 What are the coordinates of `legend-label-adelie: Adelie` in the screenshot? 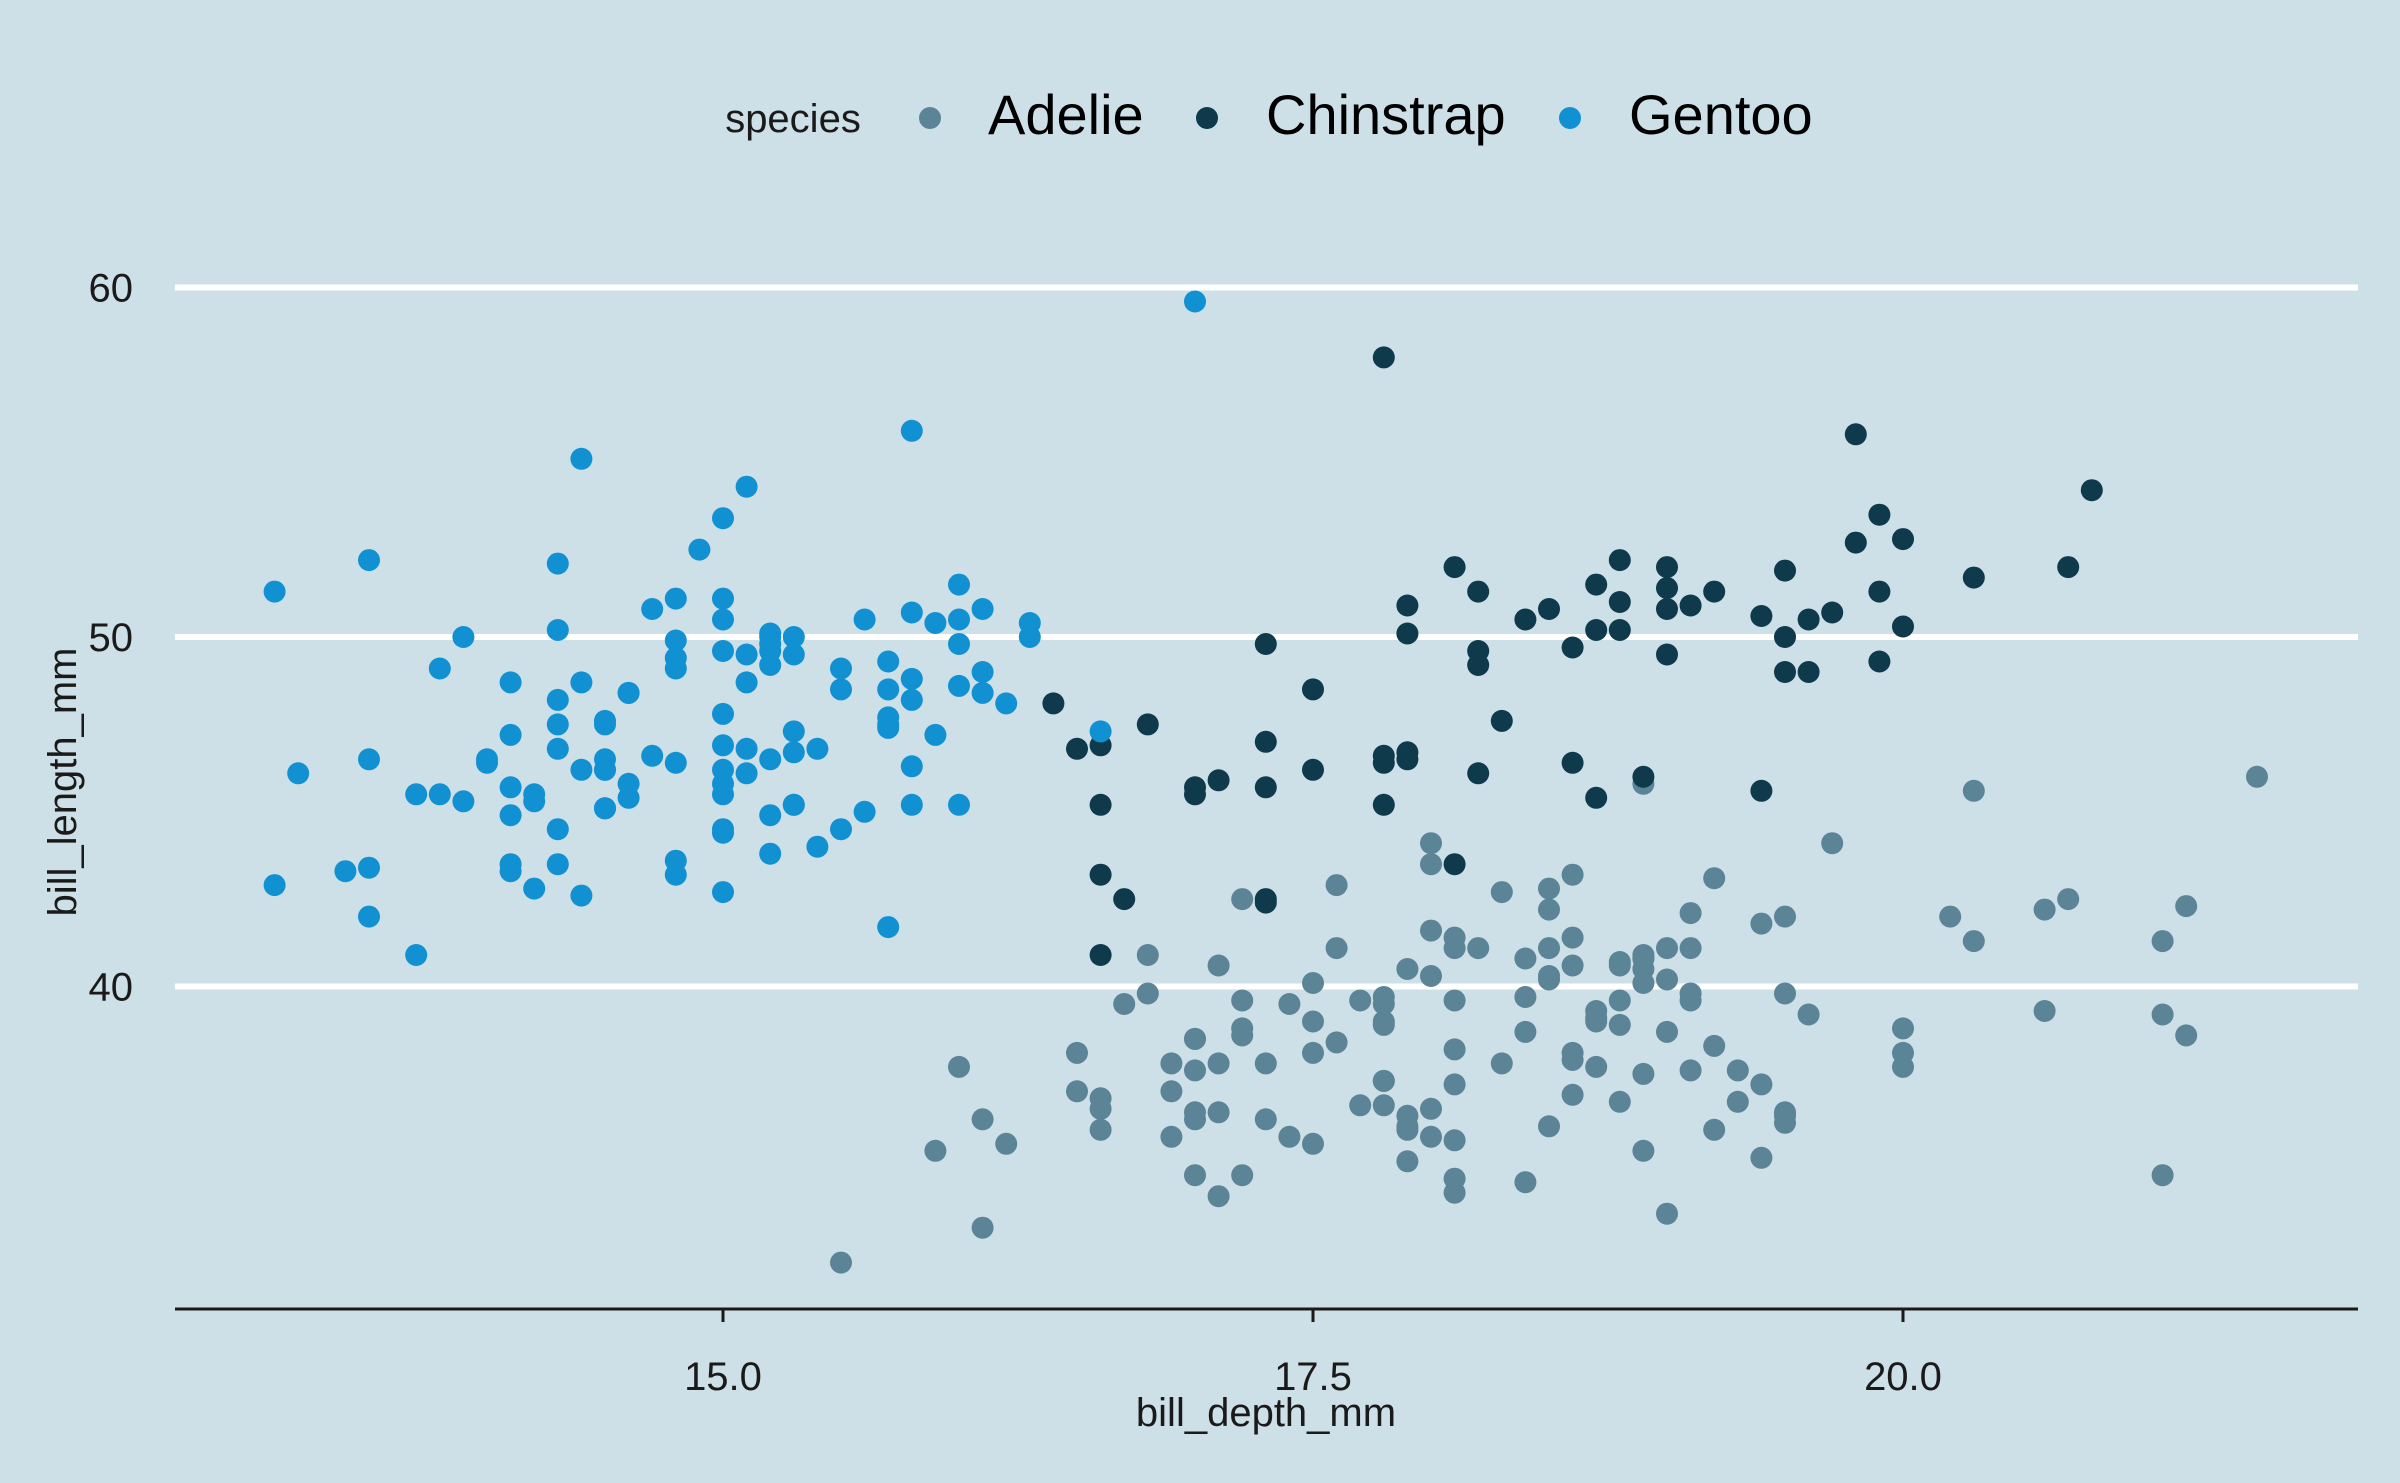 It's located at (1066, 114).